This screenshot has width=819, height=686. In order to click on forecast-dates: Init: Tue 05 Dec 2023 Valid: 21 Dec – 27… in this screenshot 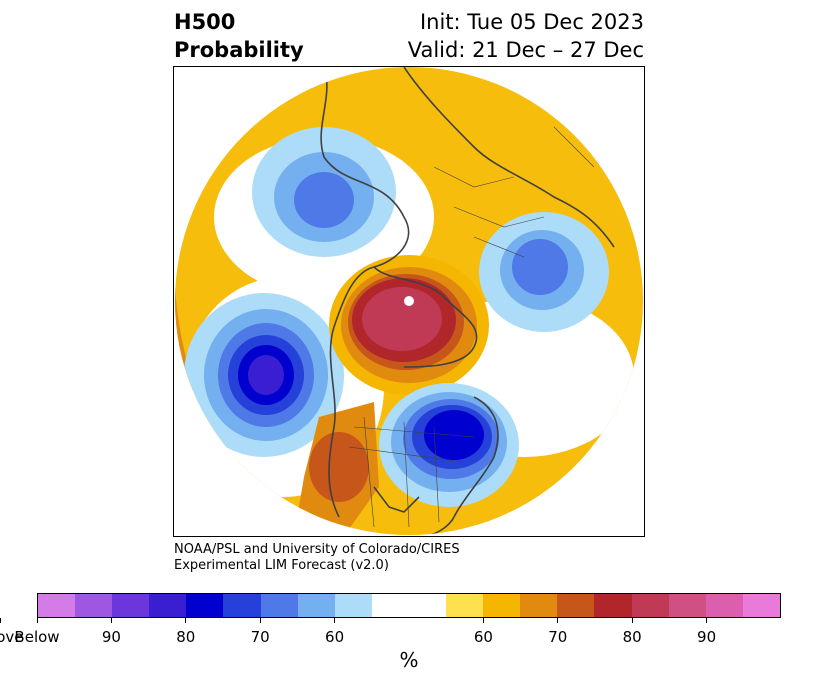, I will do `click(526, 36)`.